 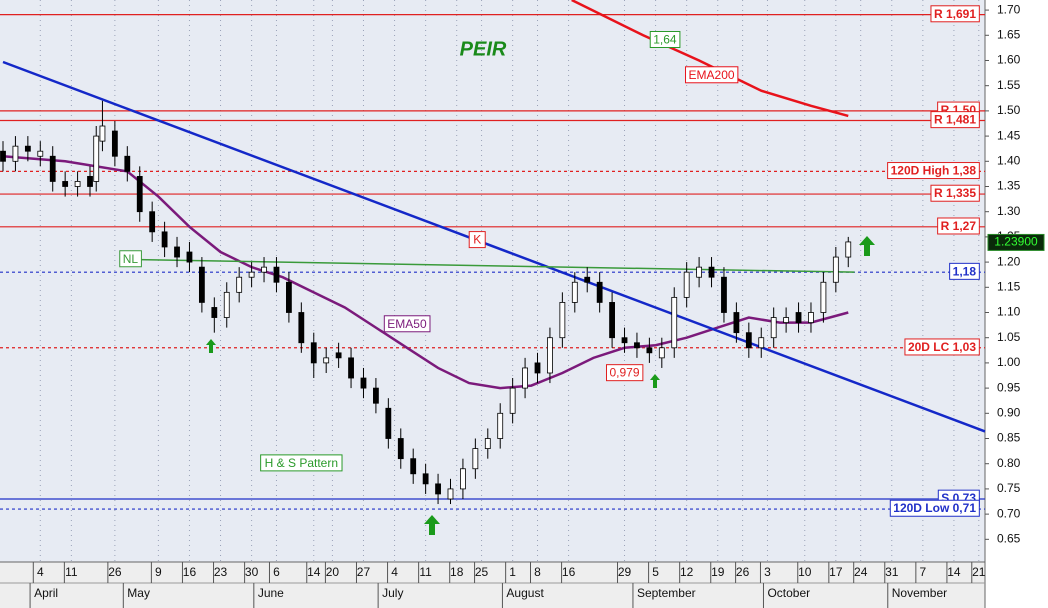 I want to click on x-tick-label: 20, so click(x=333, y=572).